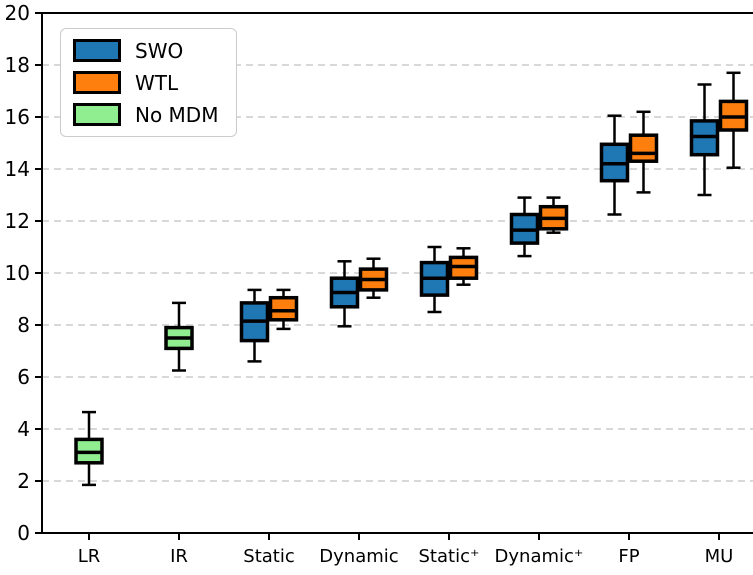  What do you see at coordinates (17, 273) in the screenshot?
I see `y-tick-label-10: 10` at bounding box center [17, 273].